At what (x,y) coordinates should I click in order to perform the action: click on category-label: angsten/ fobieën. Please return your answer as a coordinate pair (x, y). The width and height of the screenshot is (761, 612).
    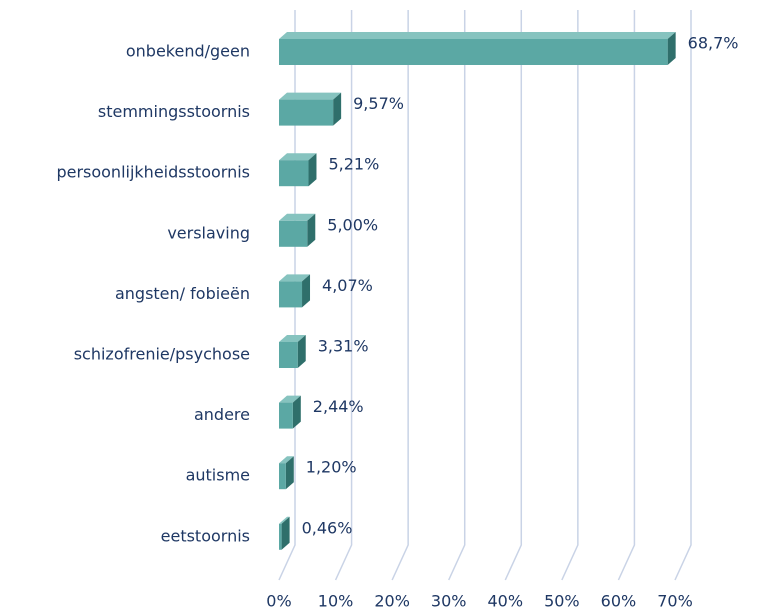
    Looking at the image, I should click on (182, 293).